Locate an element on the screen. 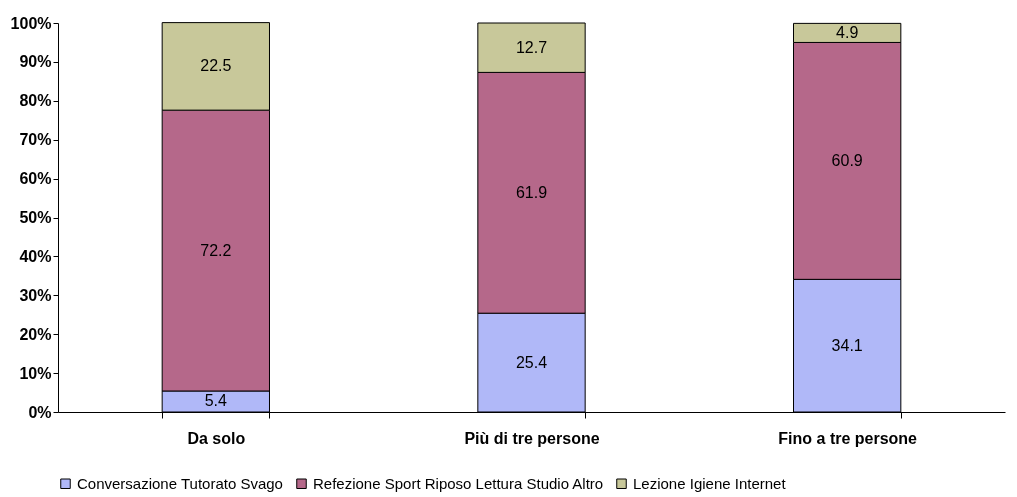  data-label: 12.7 is located at coordinates (531, 47).